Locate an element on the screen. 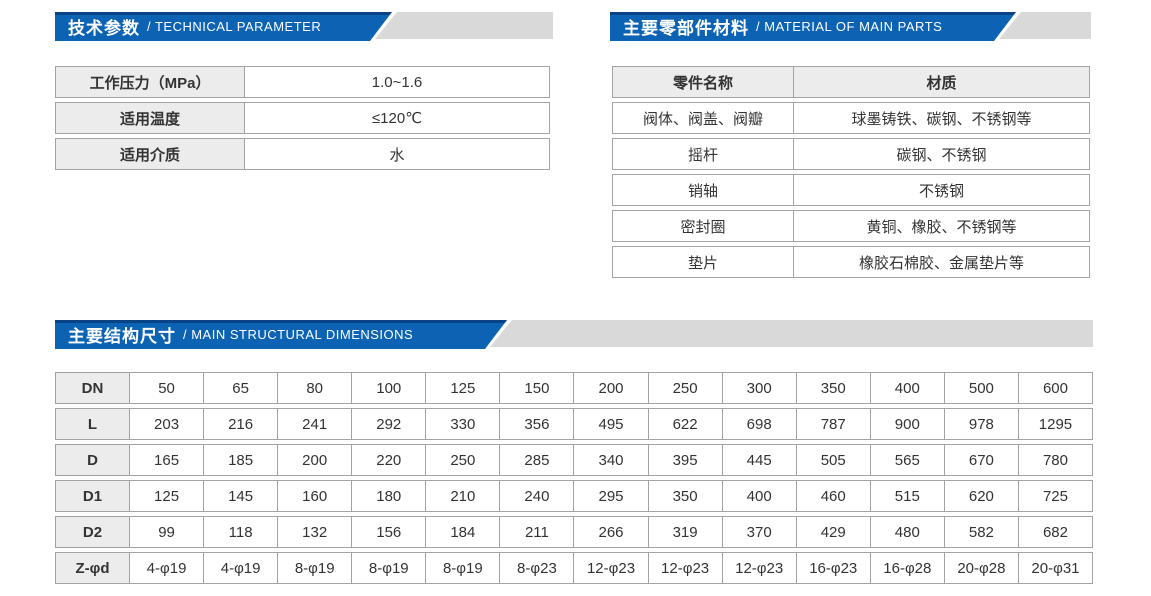  dimension-value: 460 is located at coordinates (832, 496).